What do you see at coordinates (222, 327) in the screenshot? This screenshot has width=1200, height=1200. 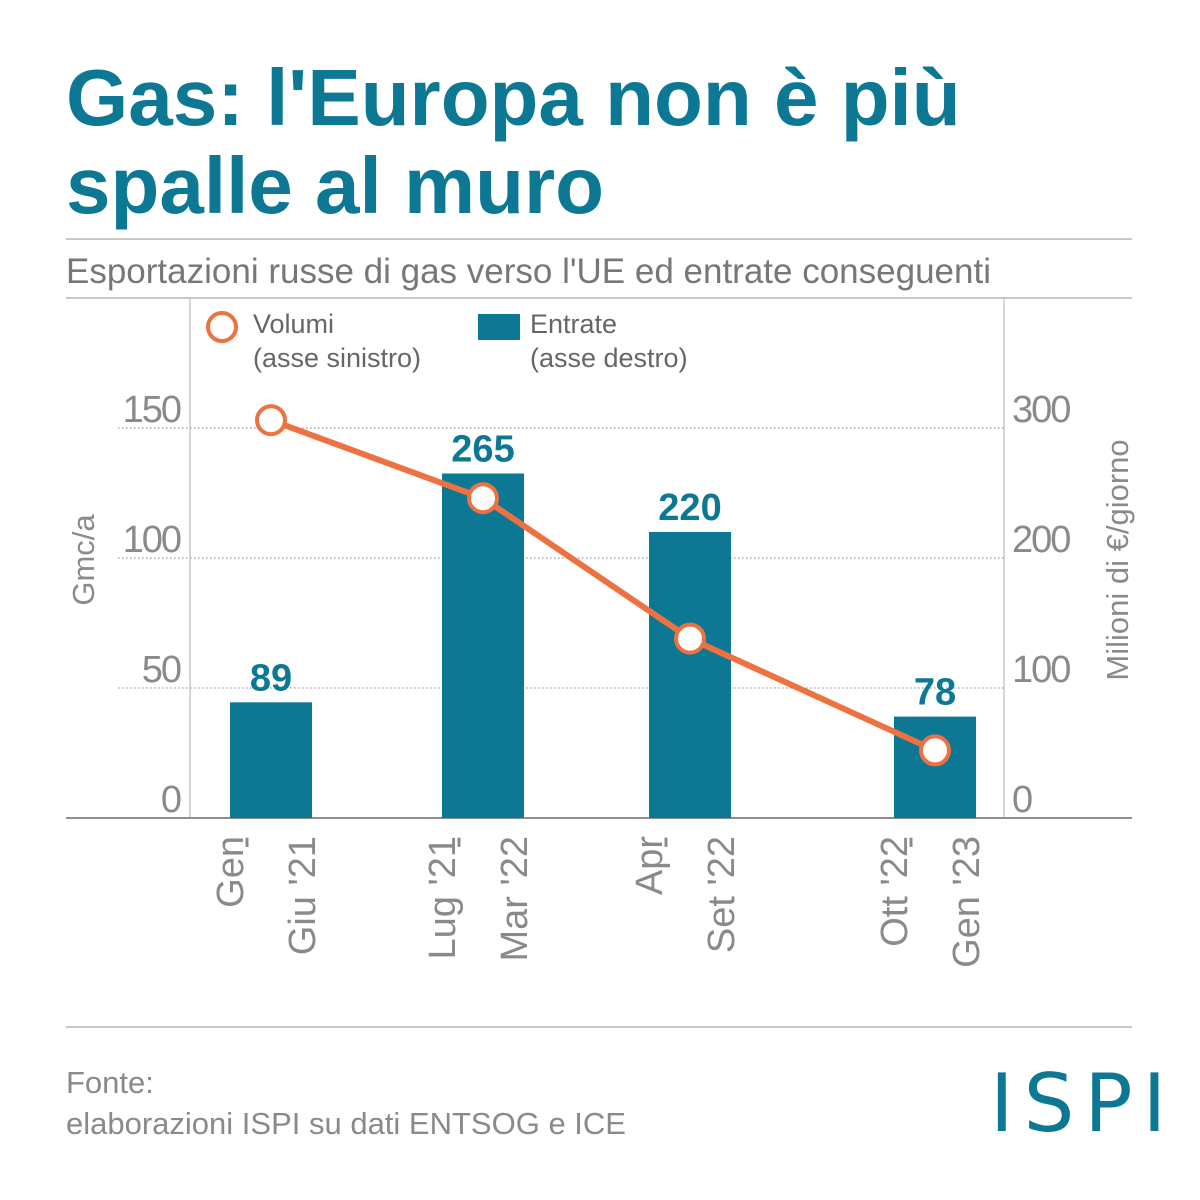 I see `legend-volumi-icon` at bounding box center [222, 327].